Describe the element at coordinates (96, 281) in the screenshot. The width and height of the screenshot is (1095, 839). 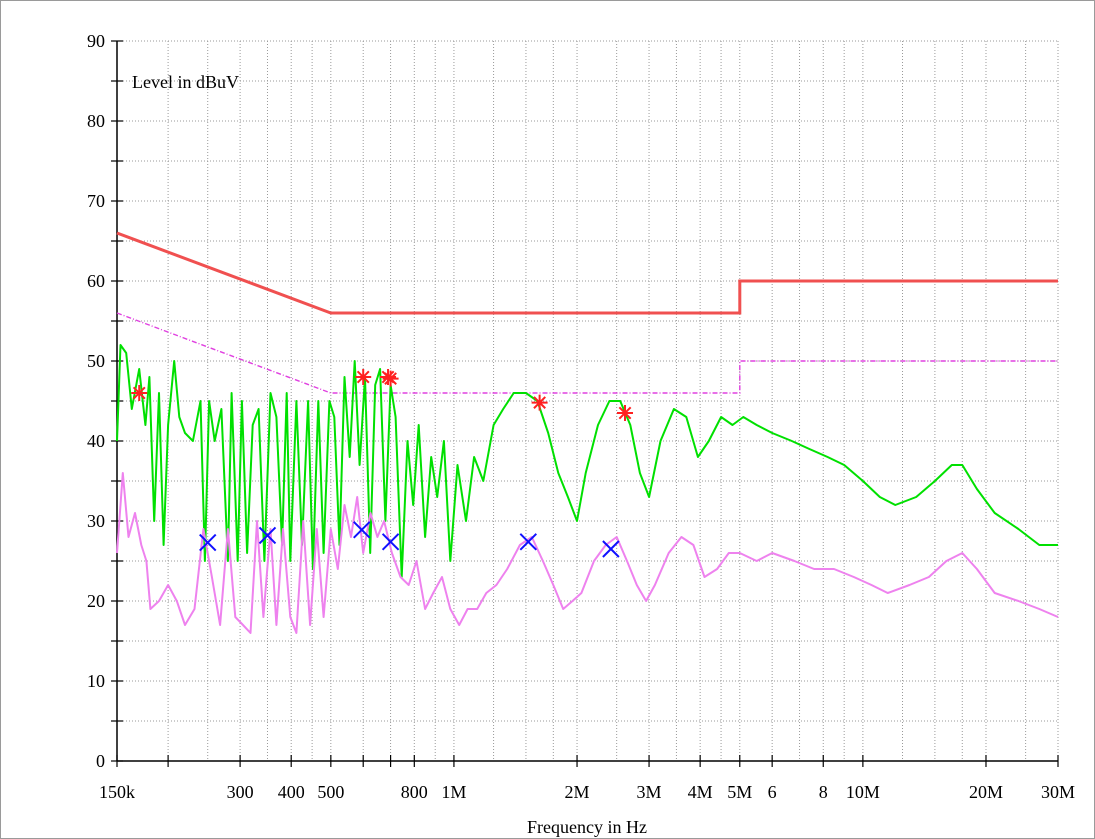
I see `y-tick-label: 60` at that location.